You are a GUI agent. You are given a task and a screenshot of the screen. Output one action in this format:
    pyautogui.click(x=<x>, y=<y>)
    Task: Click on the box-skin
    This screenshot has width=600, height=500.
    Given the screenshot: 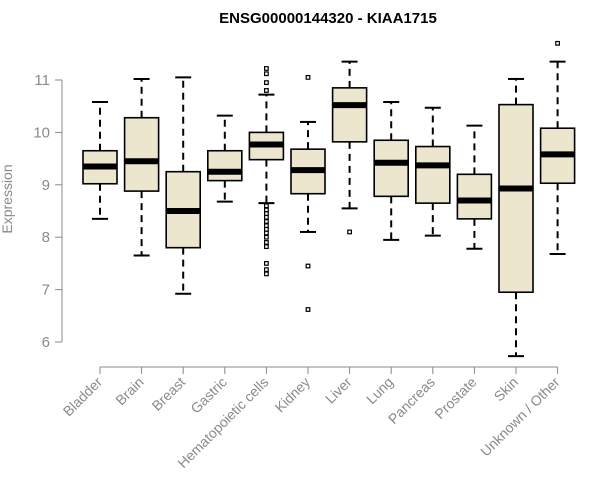 What is the action you would take?
    pyautogui.click(x=516, y=217)
    